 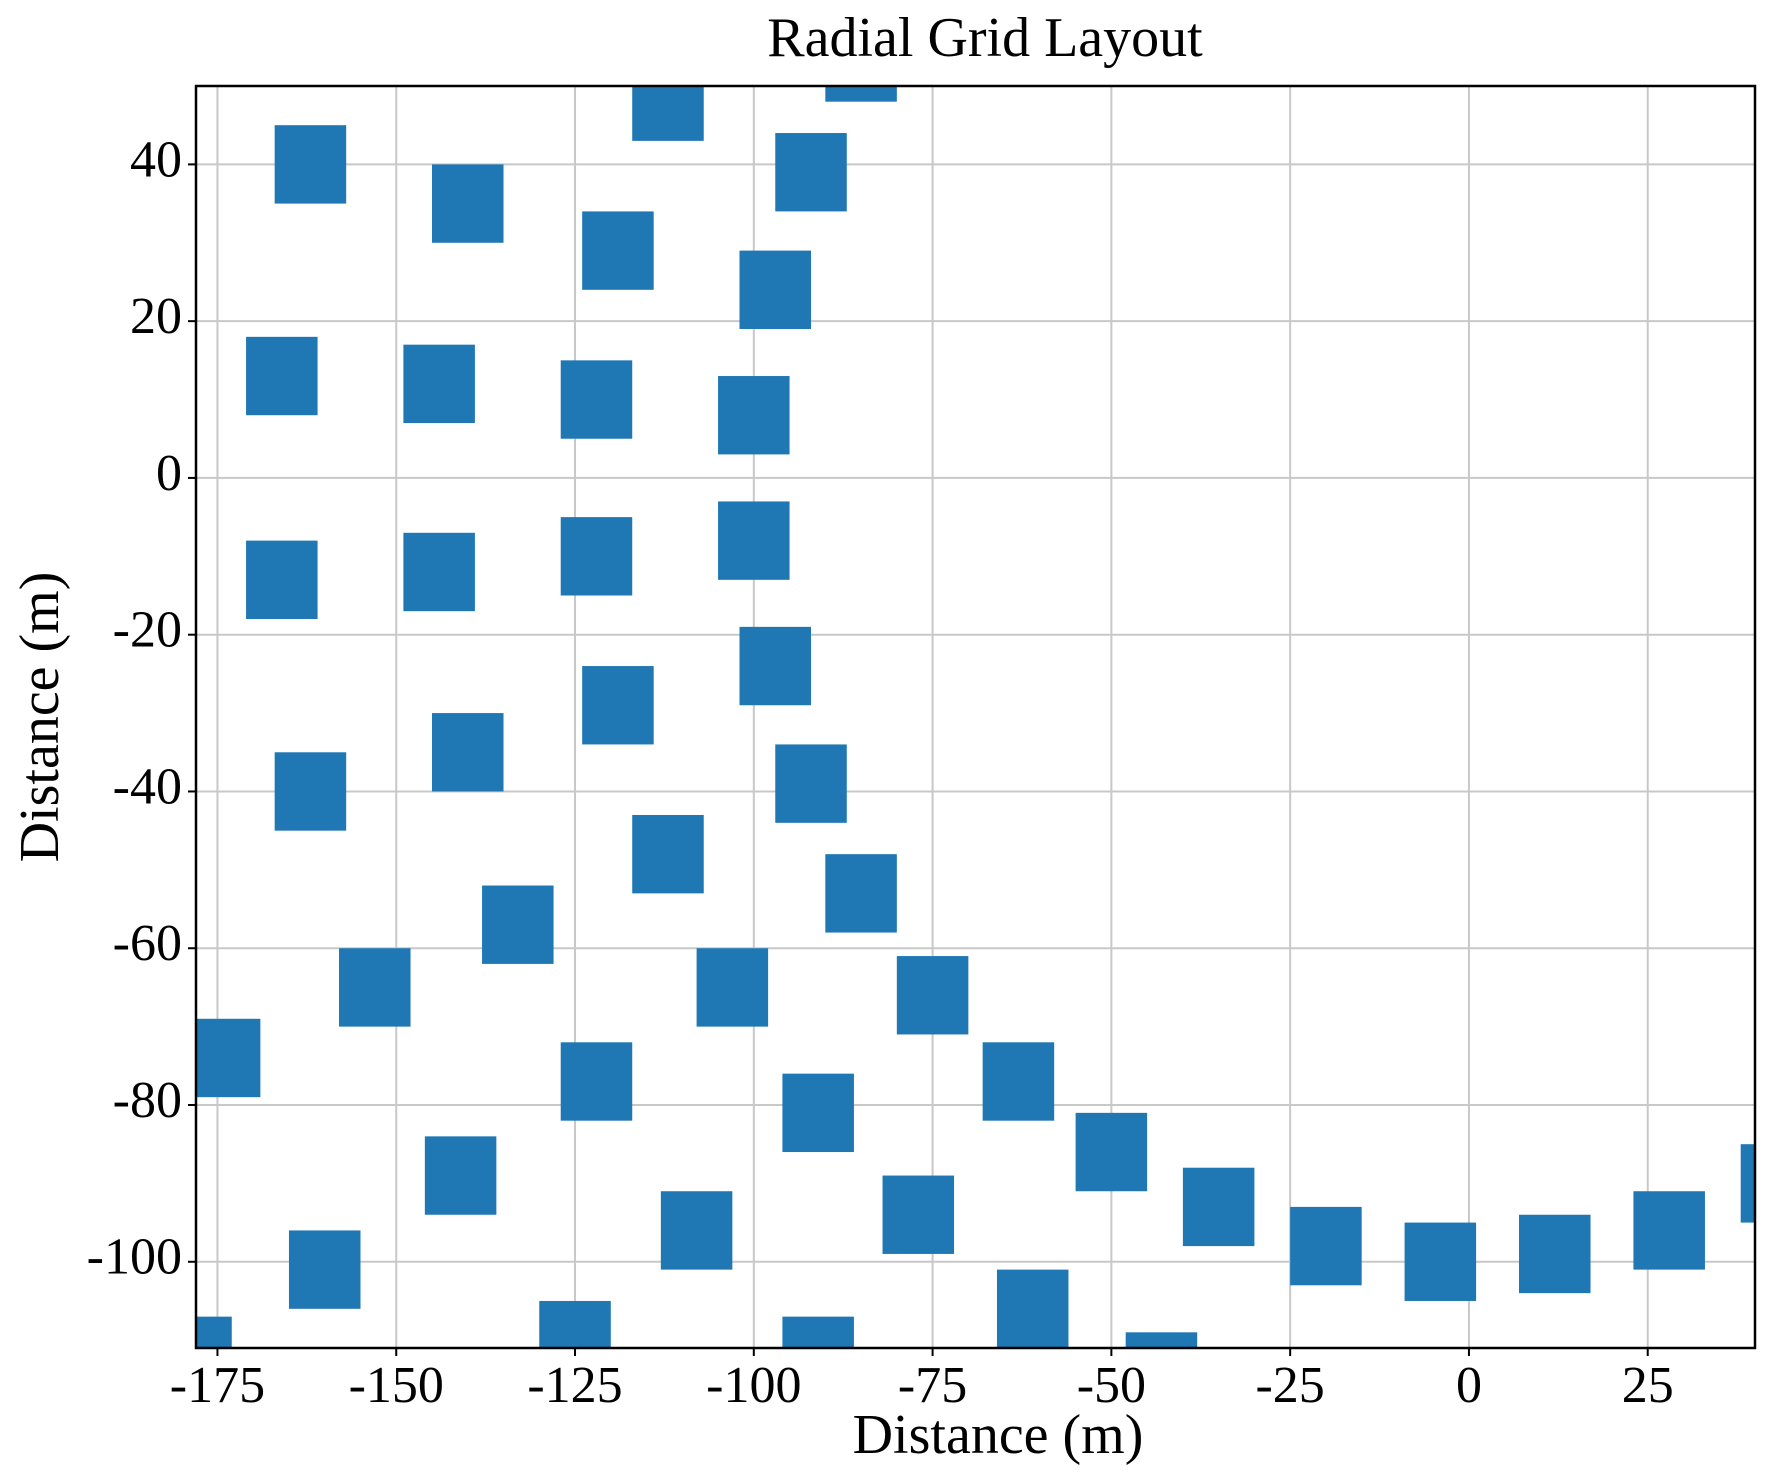 I want to click on y-tick-label: -40, so click(x=147, y=786).